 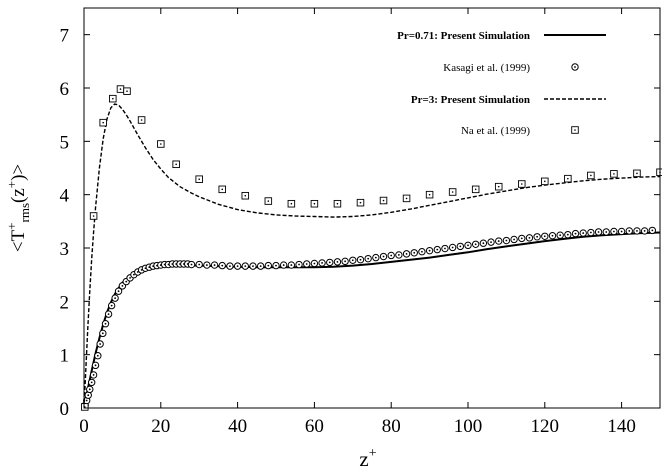 I want to click on legend-item: Na et al. (1999), so click(x=520, y=131).